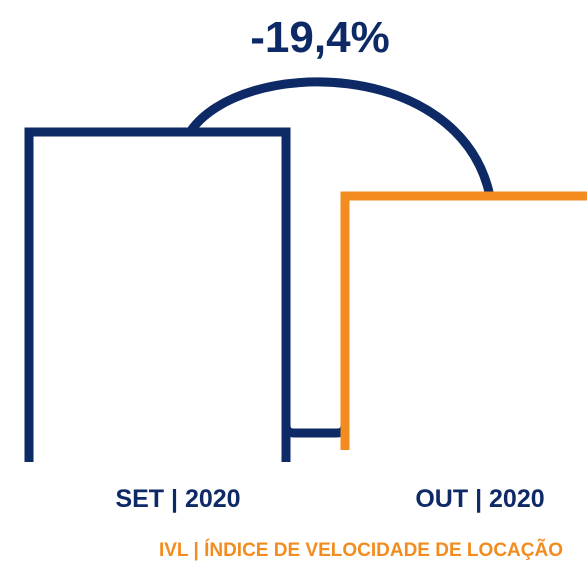 This screenshot has width=587, height=562. Describe the element at coordinates (177, 499) in the screenshot. I see `category-label-set-2020: SET | 2020` at that location.